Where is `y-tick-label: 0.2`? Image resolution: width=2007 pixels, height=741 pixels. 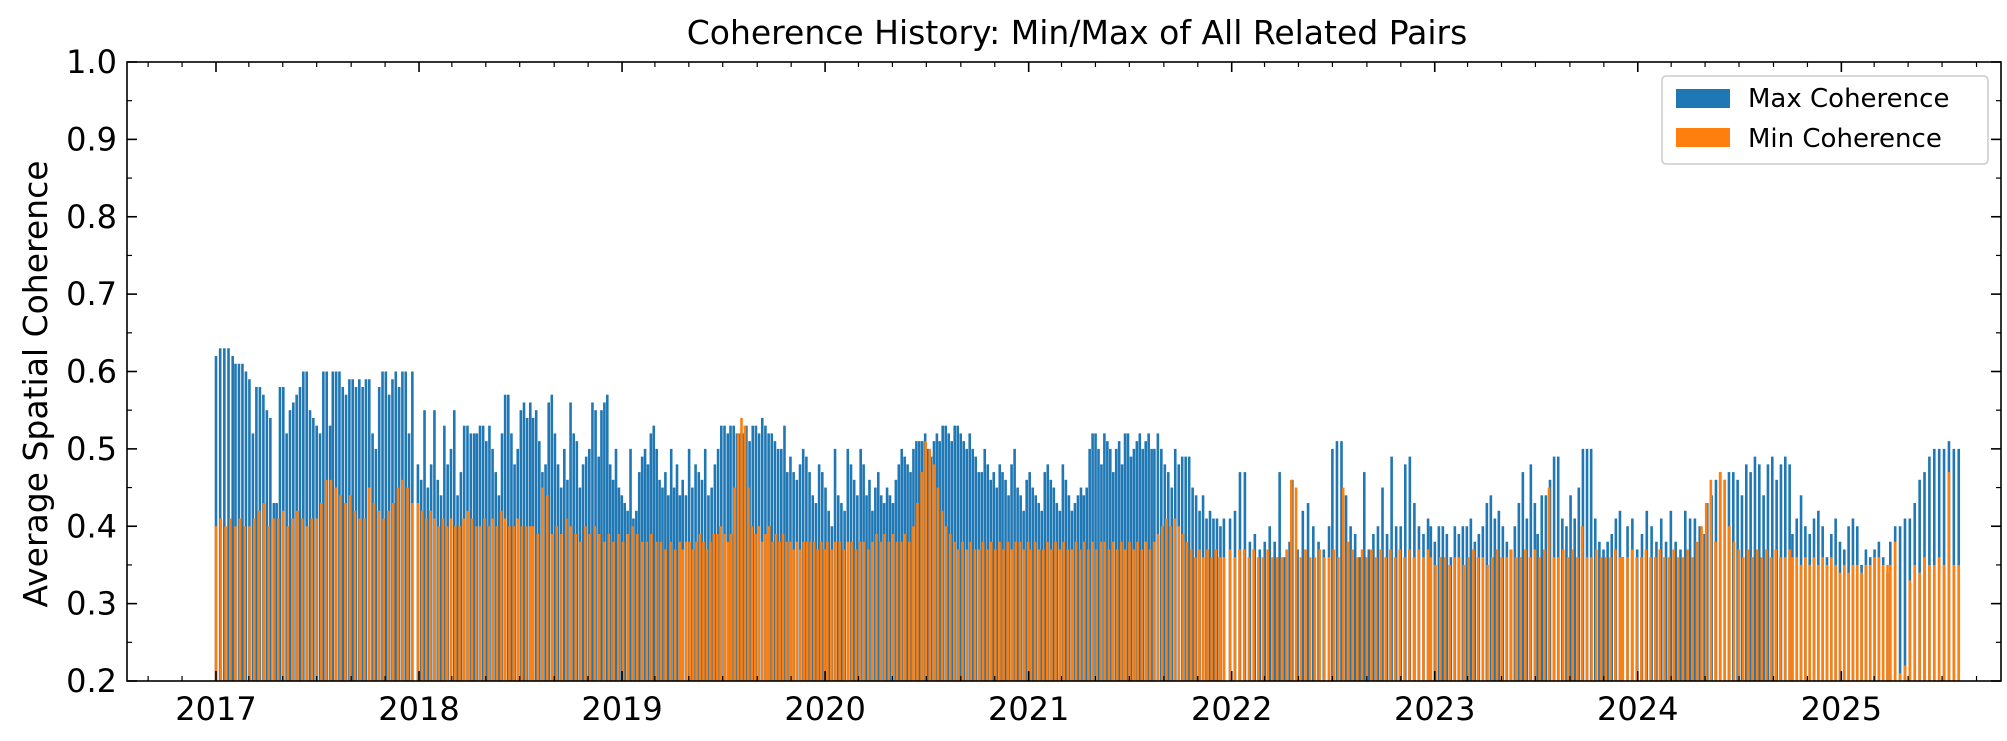 y-tick-label: 0.2 is located at coordinates (91, 681).